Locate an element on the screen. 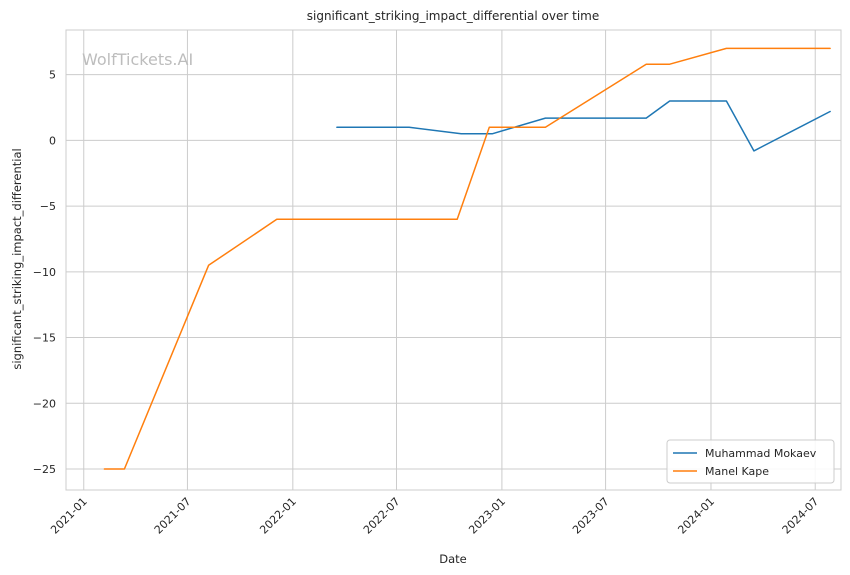  x-tick-label: 2021-01 is located at coordinates (69, 516).